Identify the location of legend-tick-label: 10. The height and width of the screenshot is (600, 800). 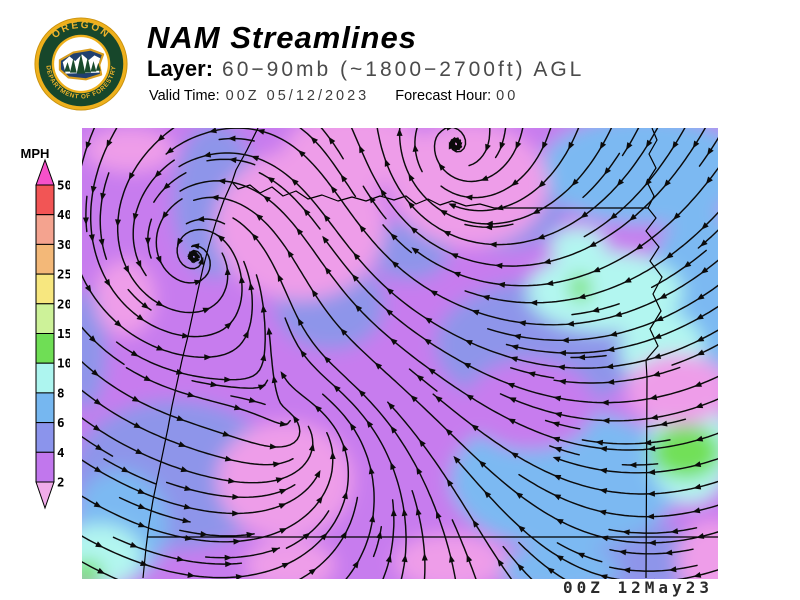
(63, 363).